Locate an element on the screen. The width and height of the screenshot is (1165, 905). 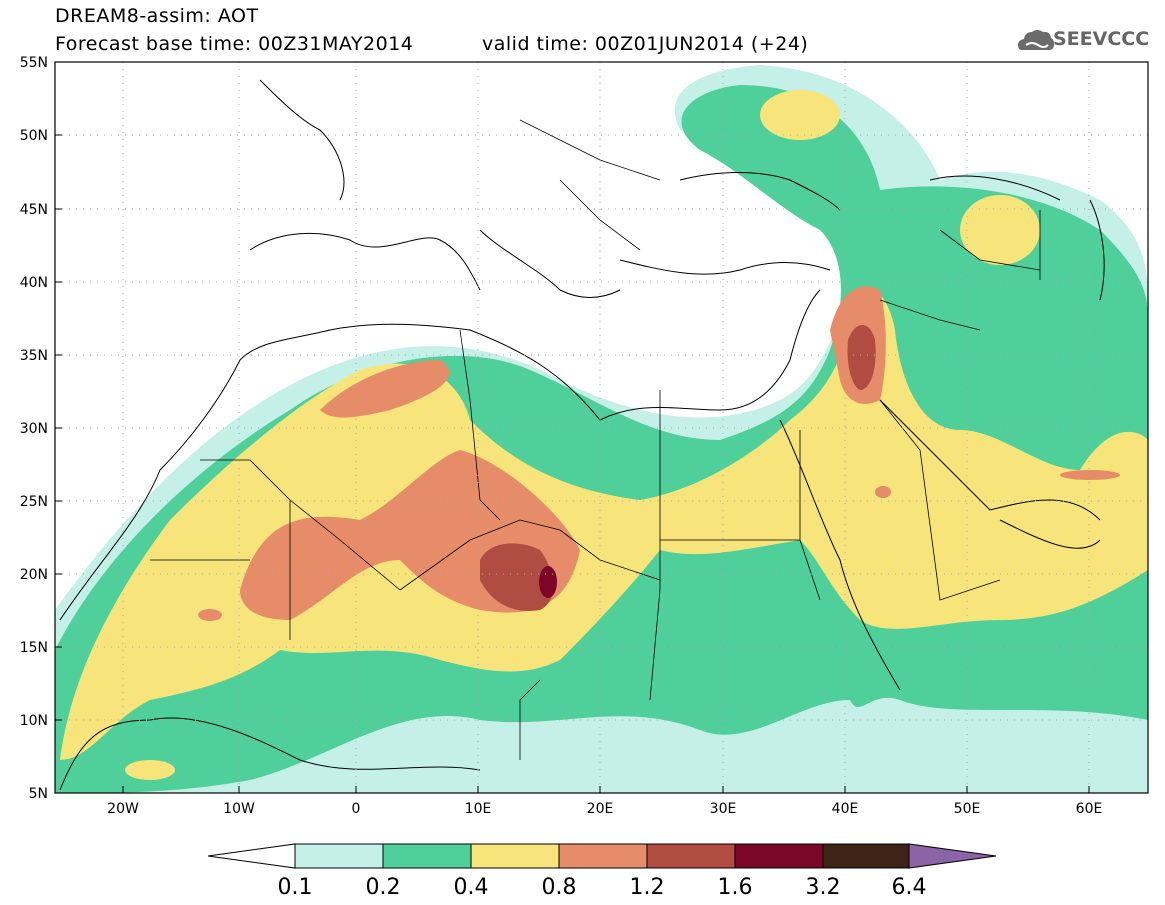
lon-labels: 20W 10W 0 10E 20E 30E 40E 50E 60E is located at coordinates (604, 809).